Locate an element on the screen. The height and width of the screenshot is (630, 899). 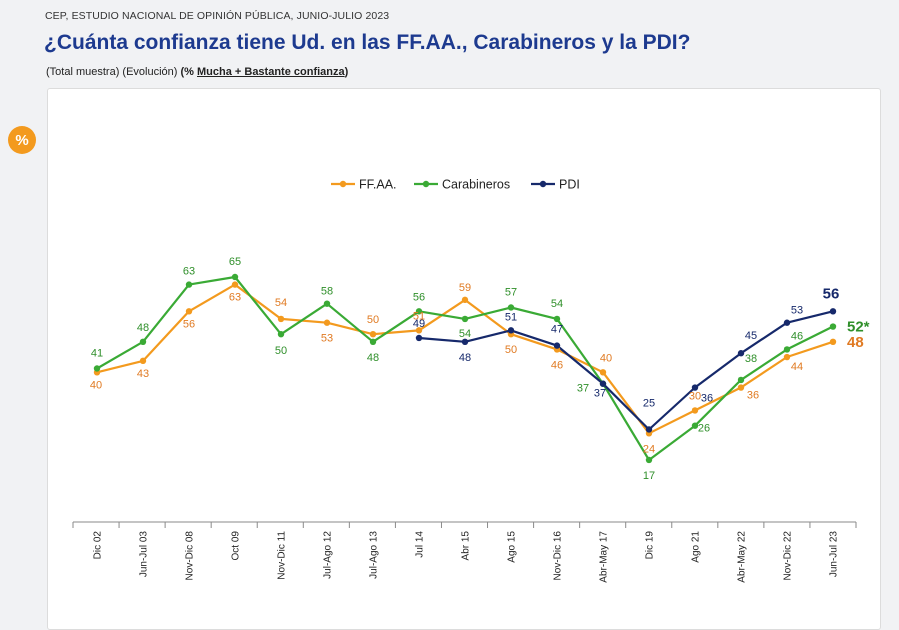
data-label: 49 is located at coordinates (419, 324).